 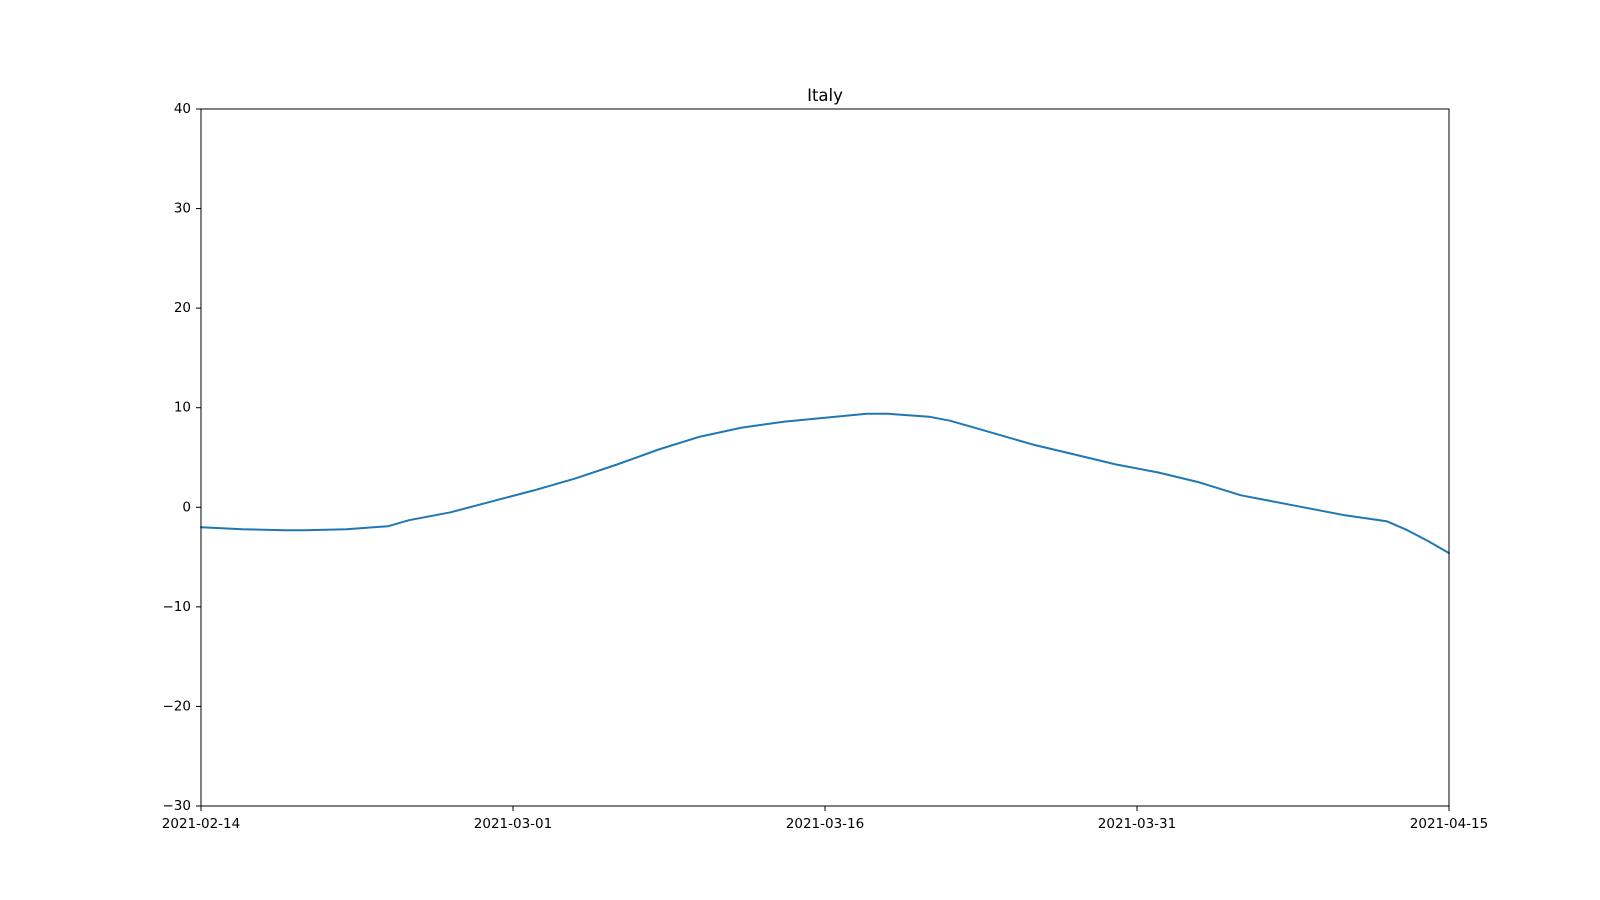 What do you see at coordinates (177, 607) in the screenshot?
I see `y-tick-label: −10` at bounding box center [177, 607].